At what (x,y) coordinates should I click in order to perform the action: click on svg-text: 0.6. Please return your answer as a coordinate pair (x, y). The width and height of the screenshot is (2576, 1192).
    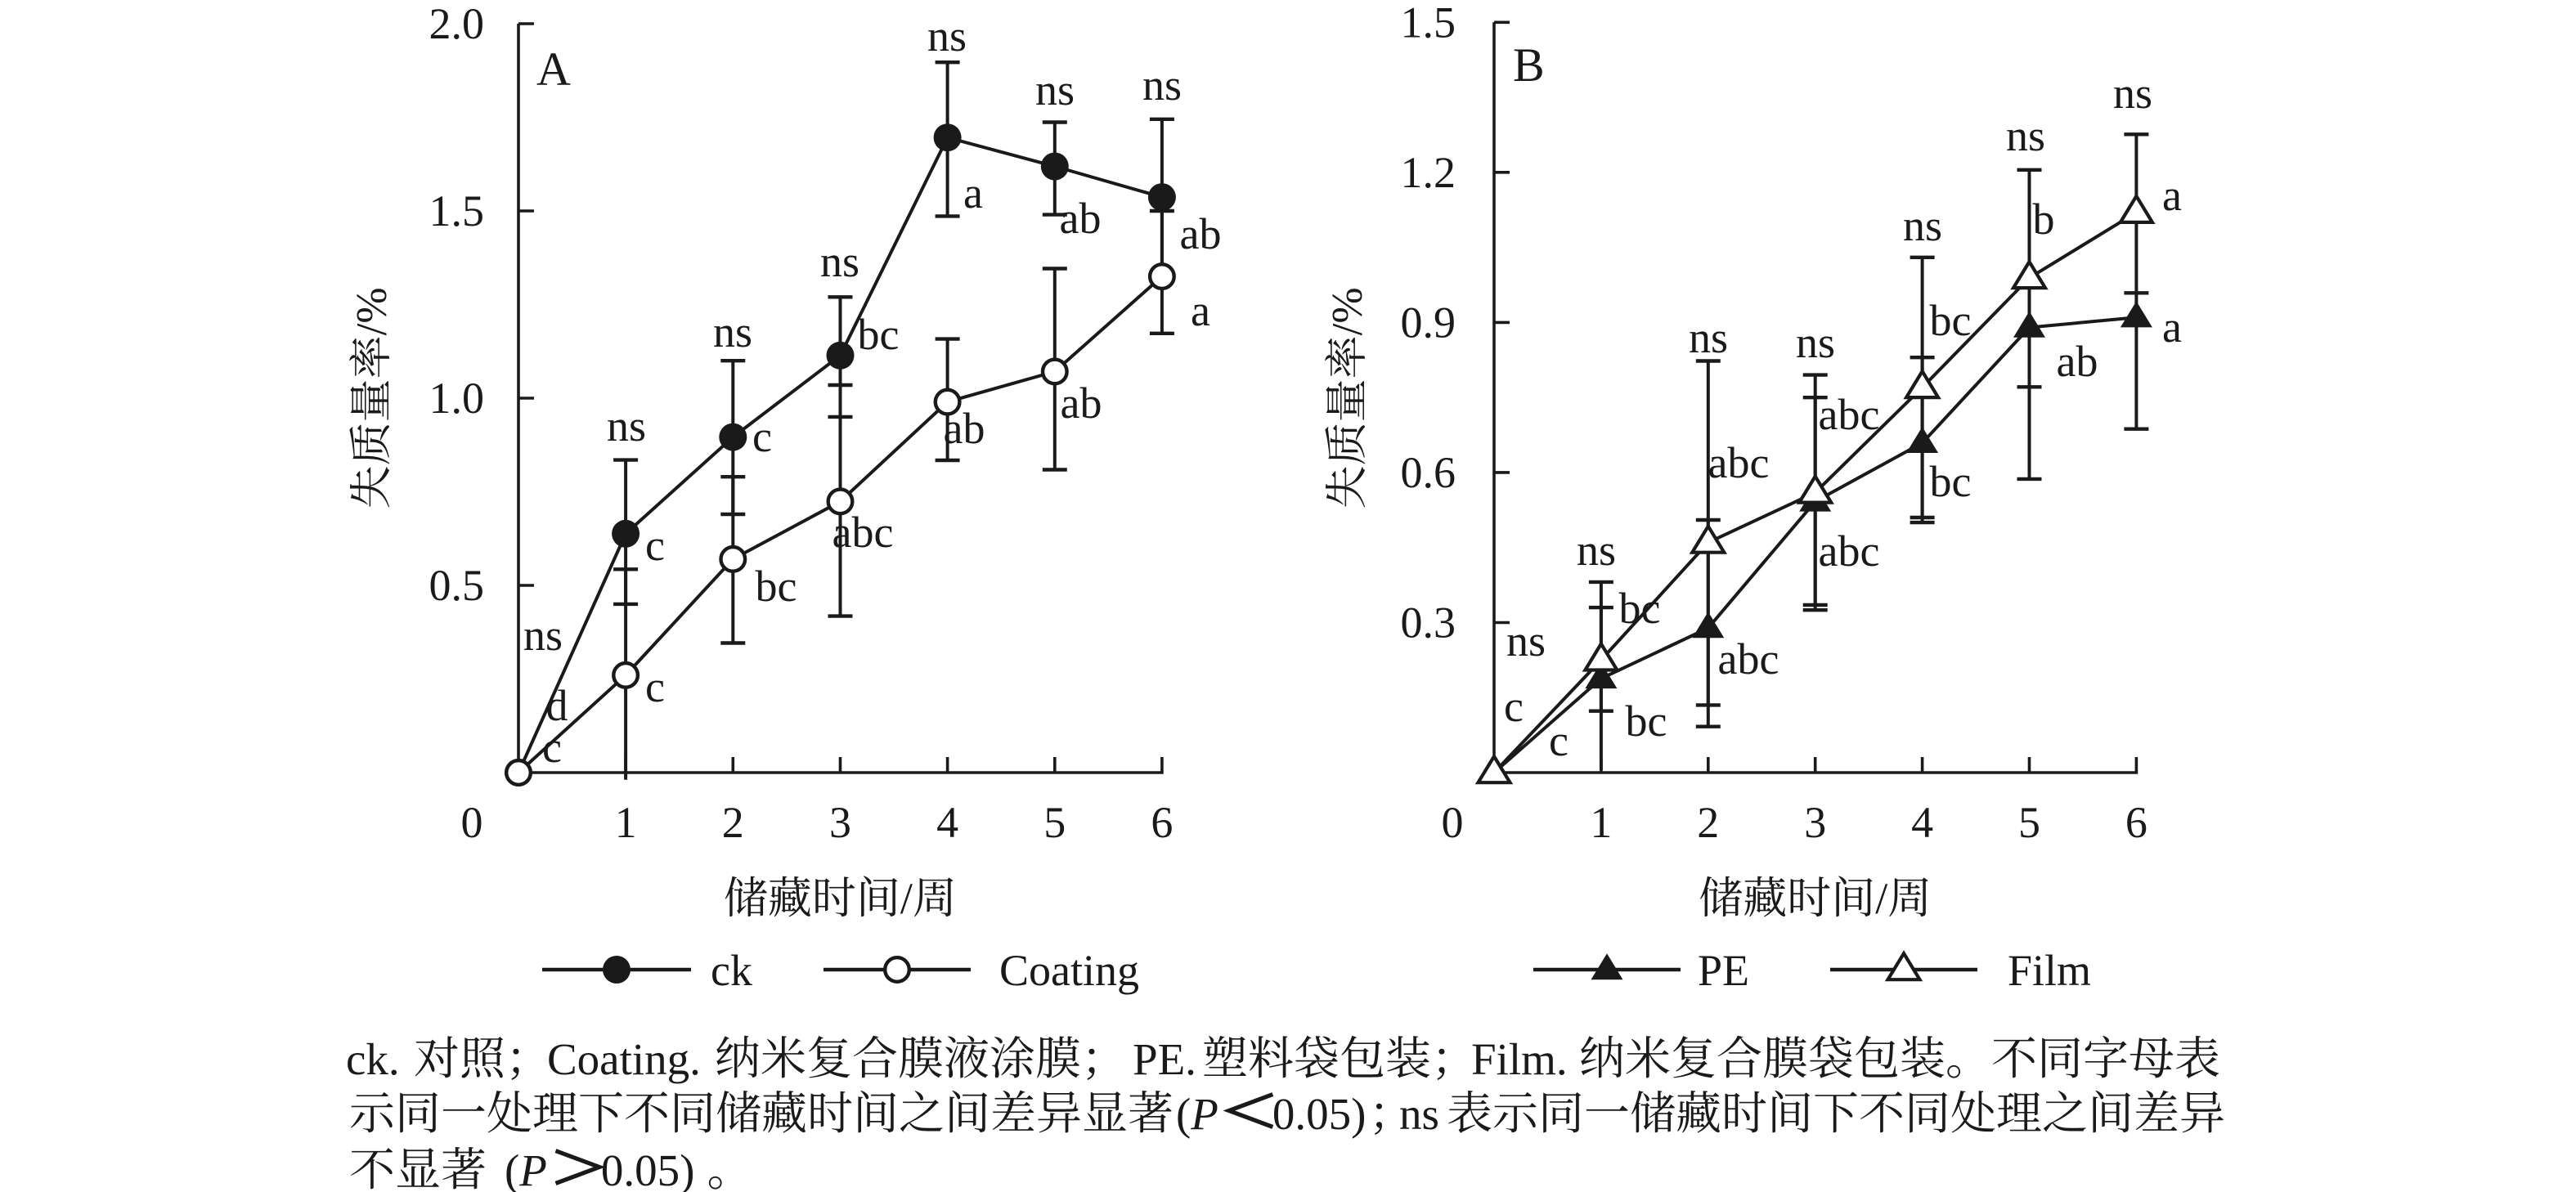
    Looking at the image, I should click on (1428, 472).